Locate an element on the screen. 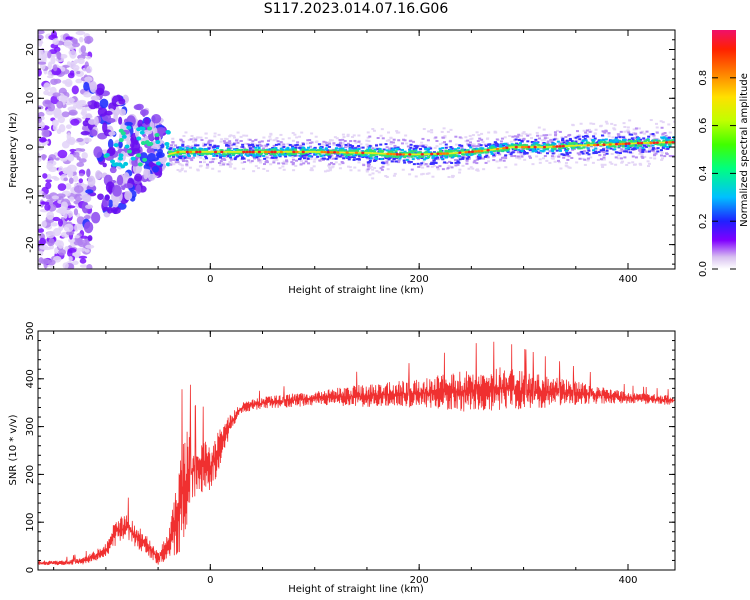  snr-x-axis-label: Height of straight line (km) is located at coordinates (356, 589).